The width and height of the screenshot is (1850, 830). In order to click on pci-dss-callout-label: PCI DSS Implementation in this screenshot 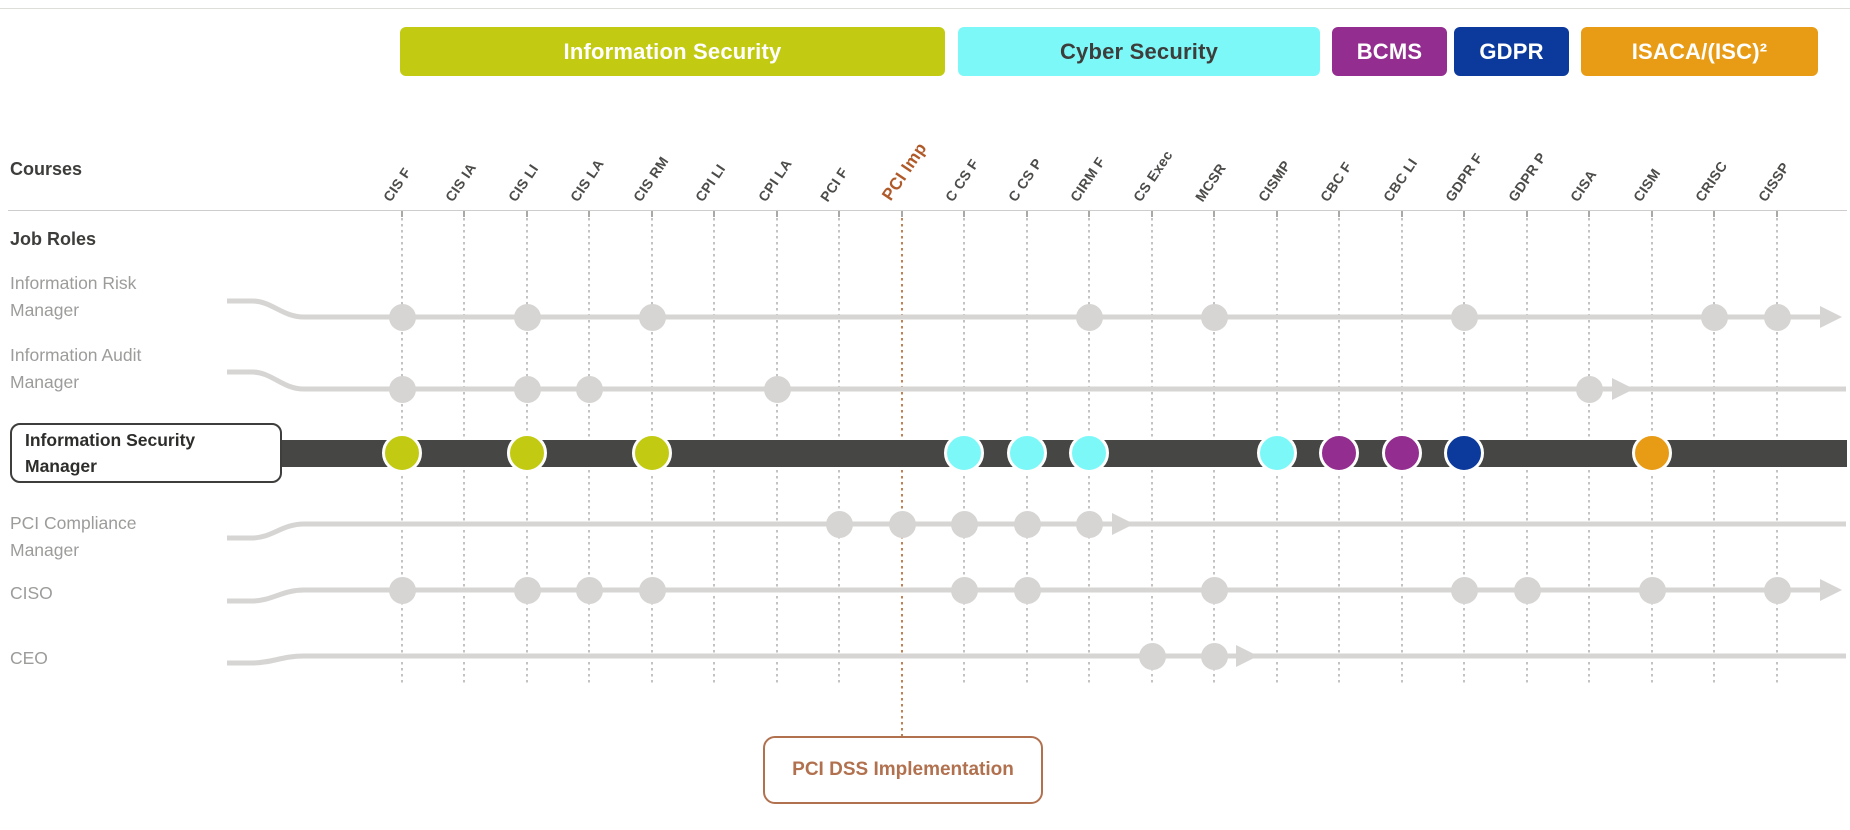, I will do `click(903, 769)`.